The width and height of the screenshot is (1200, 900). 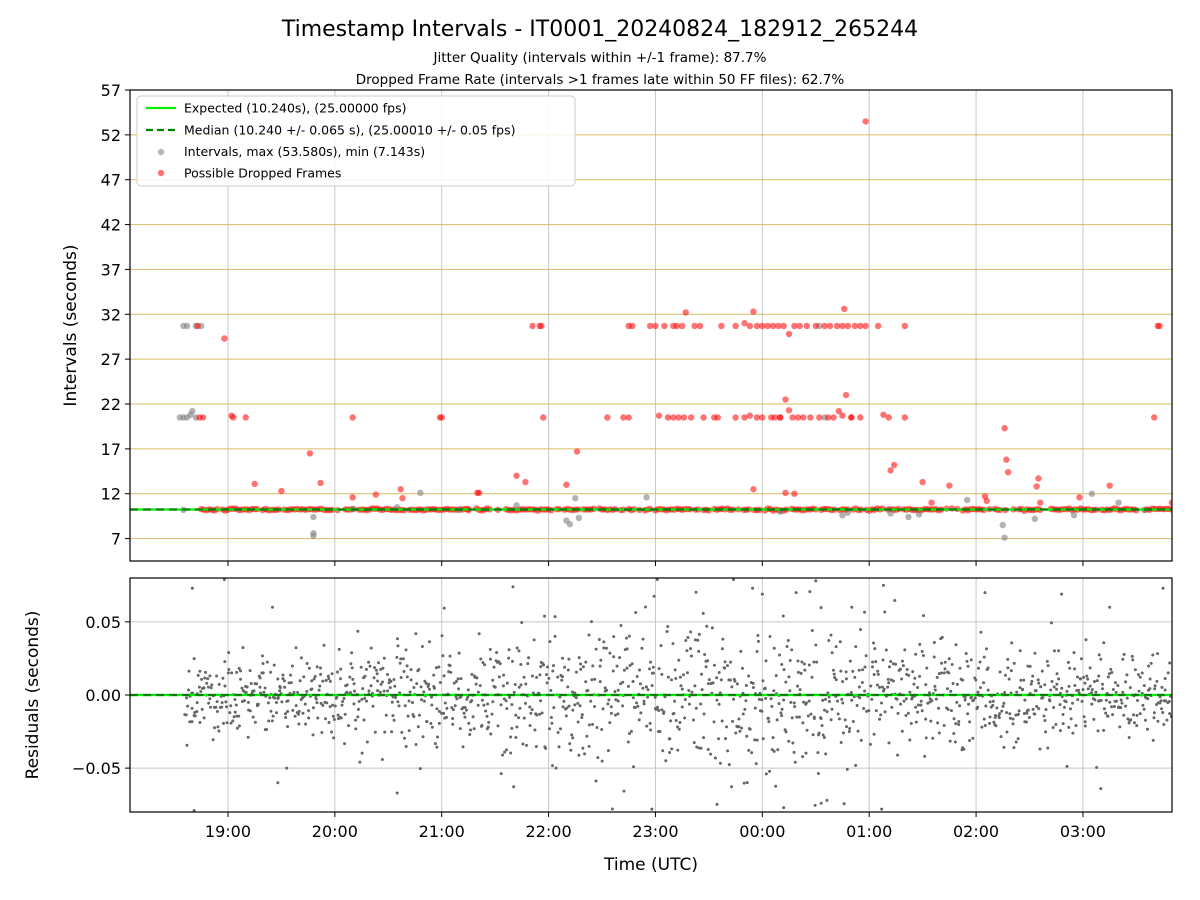 What do you see at coordinates (111, 90) in the screenshot?
I see `intervals-ytick-label: 57` at bounding box center [111, 90].